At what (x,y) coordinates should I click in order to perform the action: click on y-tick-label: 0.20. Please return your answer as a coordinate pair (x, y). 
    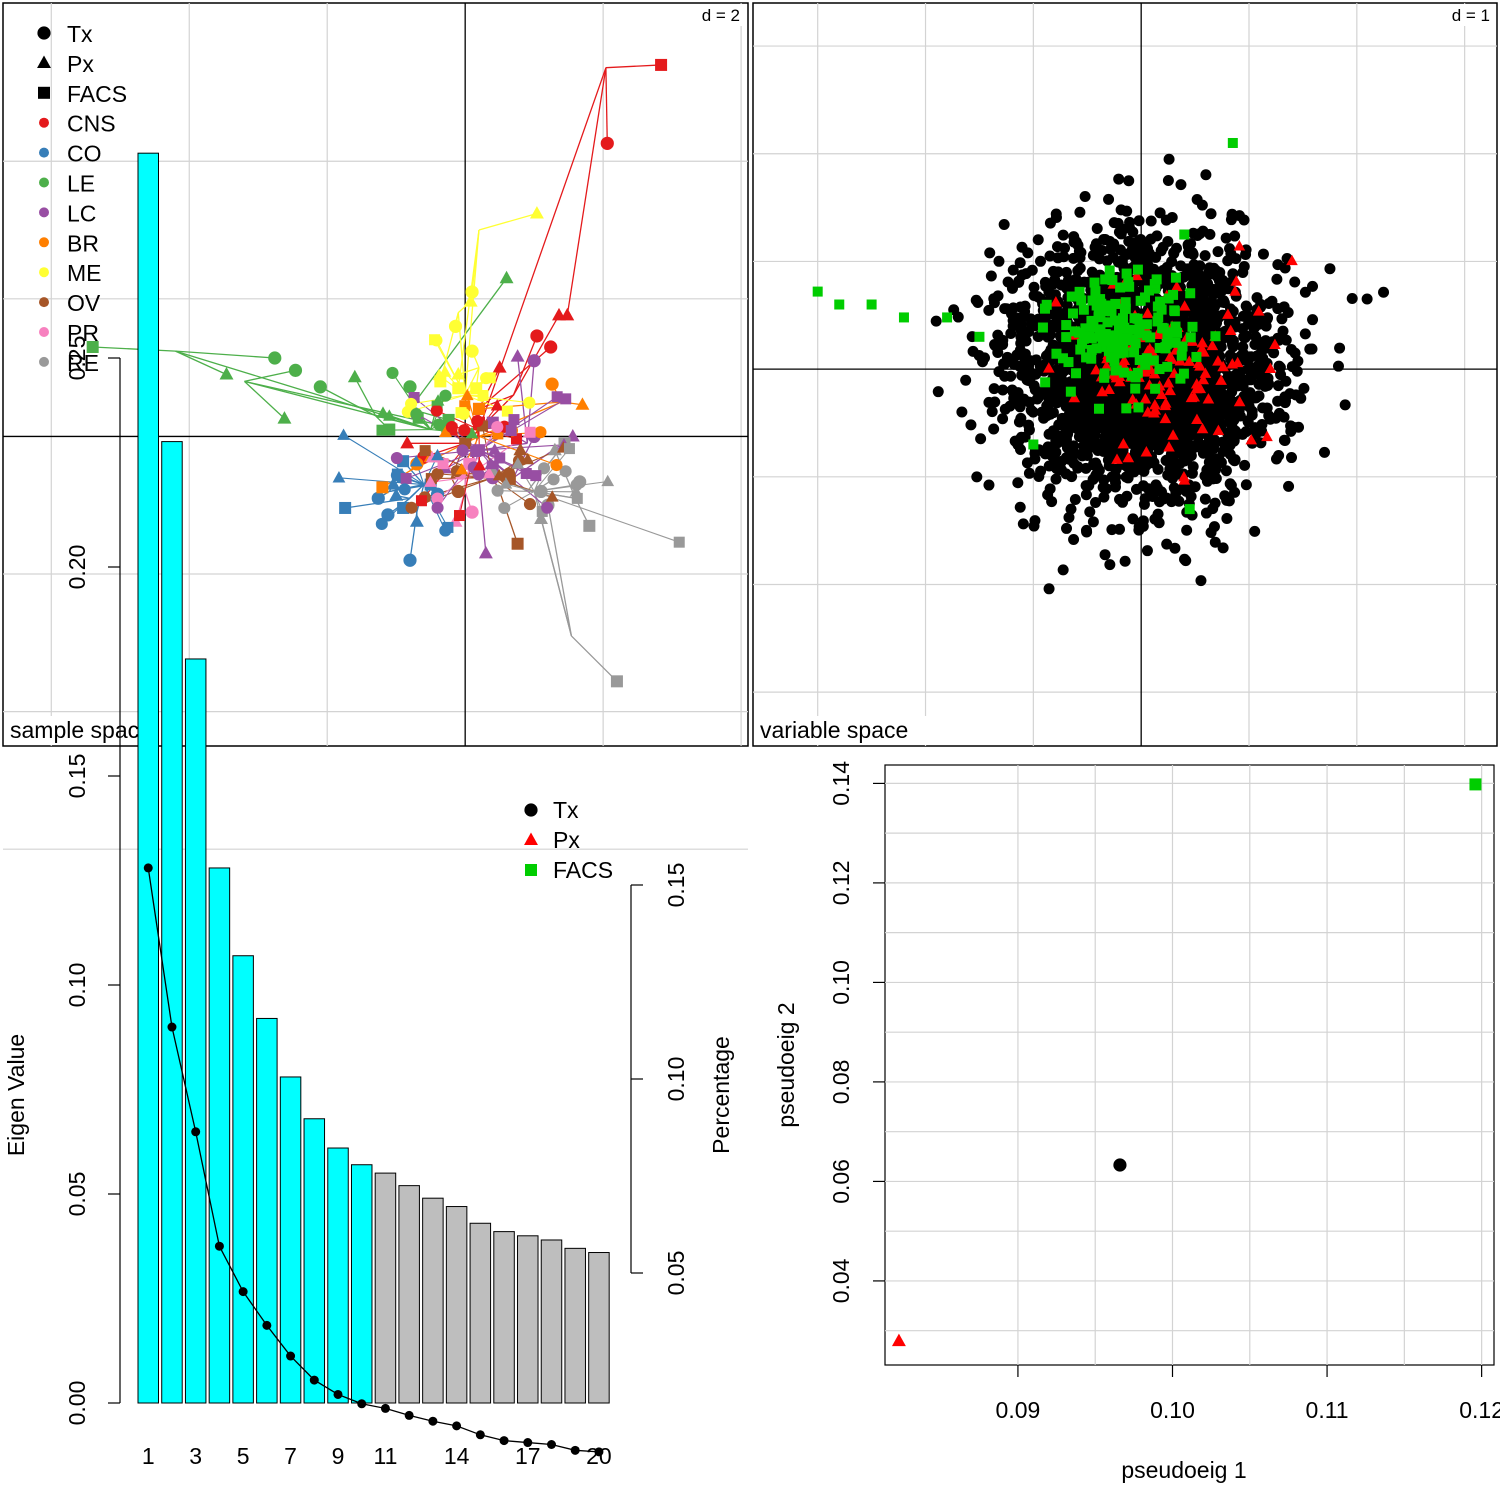
    Looking at the image, I should click on (77, 567).